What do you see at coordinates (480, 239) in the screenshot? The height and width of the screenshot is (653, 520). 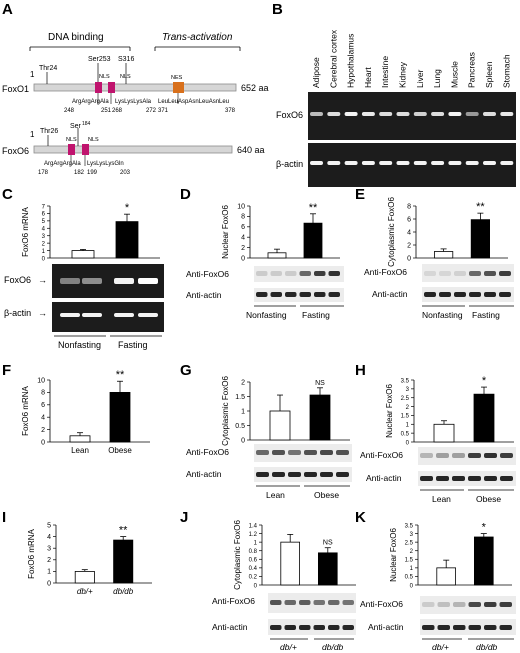 I see `e-bar-fasting` at bounding box center [480, 239].